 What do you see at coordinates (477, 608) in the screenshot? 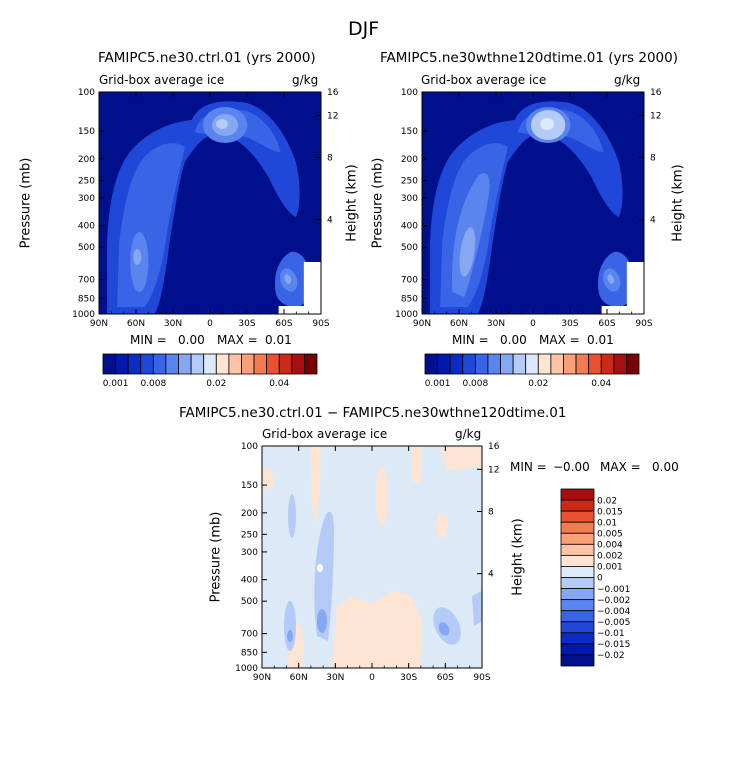
I see `panel-3-negative-edge` at bounding box center [477, 608].